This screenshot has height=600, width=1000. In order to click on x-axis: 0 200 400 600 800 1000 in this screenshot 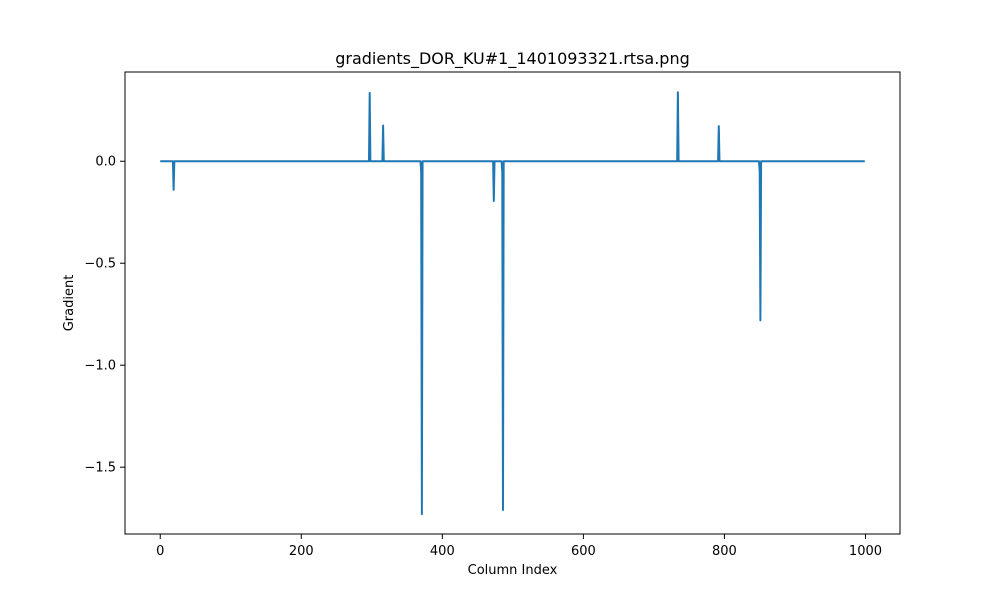, I will do `click(519, 546)`.